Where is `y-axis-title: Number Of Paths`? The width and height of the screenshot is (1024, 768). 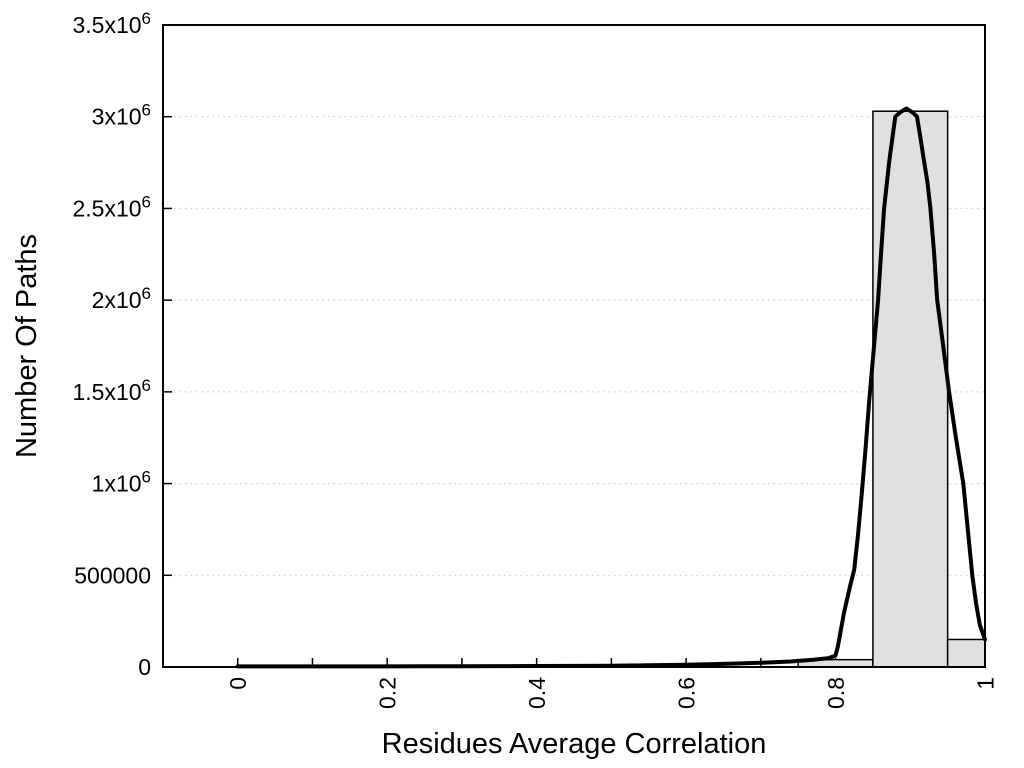
y-axis-title: Number Of Paths is located at coordinates (27, 346).